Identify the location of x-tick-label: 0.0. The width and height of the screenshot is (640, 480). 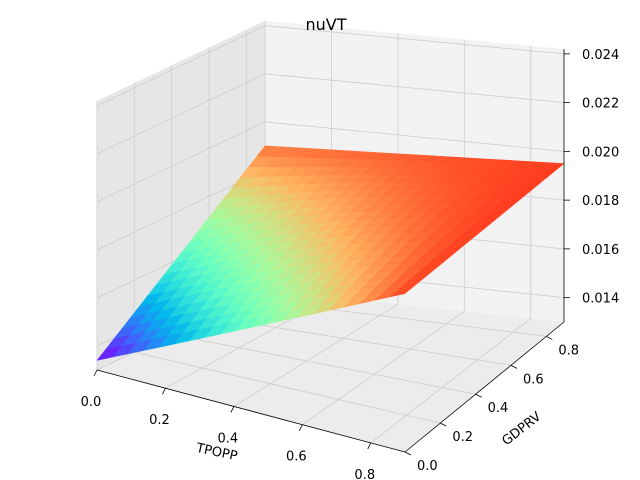
(91, 402).